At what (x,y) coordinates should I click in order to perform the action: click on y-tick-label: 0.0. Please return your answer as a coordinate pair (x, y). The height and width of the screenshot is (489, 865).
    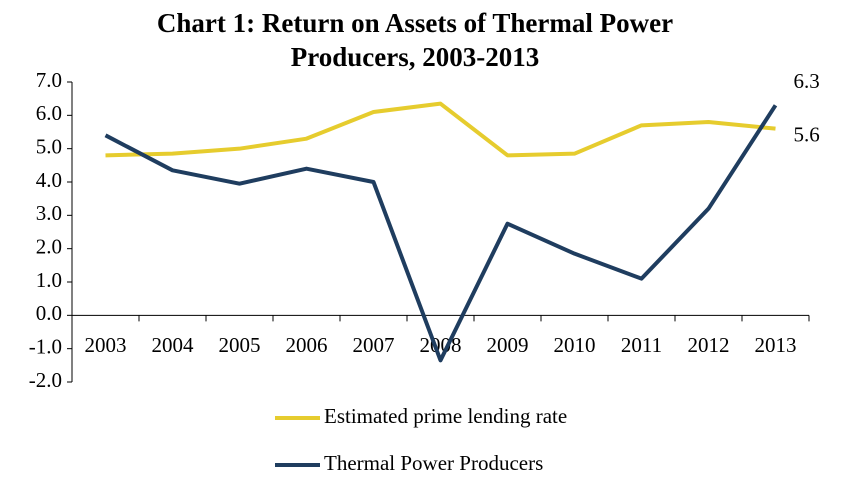
    Looking at the image, I should click on (49, 313).